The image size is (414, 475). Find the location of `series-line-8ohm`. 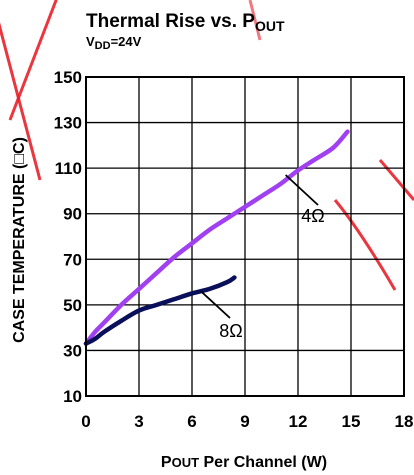

series-line-8ohm is located at coordinates (160, 310).